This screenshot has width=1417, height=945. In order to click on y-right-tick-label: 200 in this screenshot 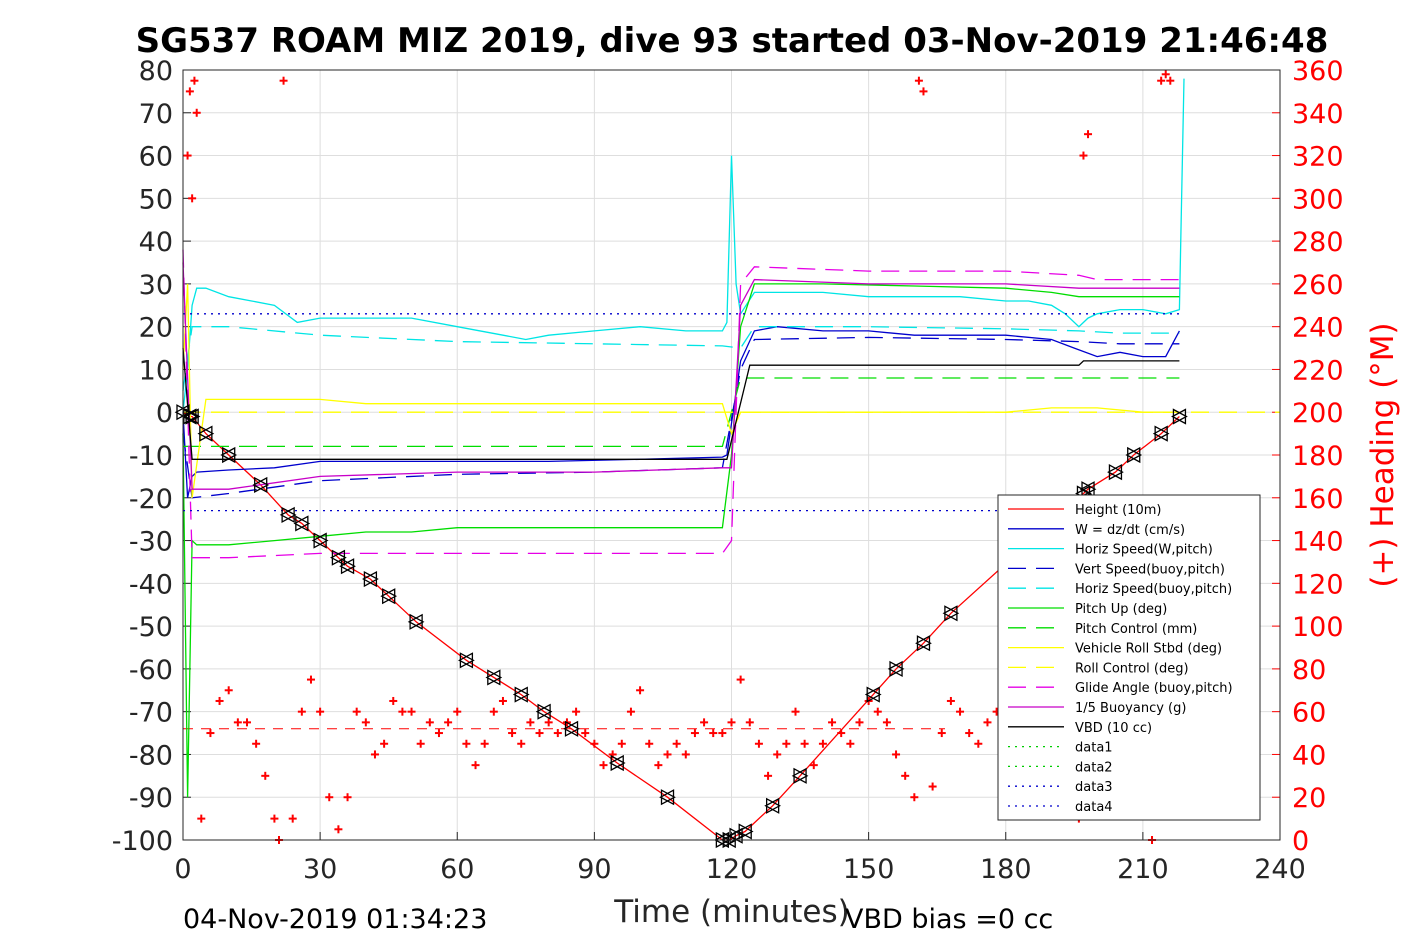, I will do `click(1318, 413)`.